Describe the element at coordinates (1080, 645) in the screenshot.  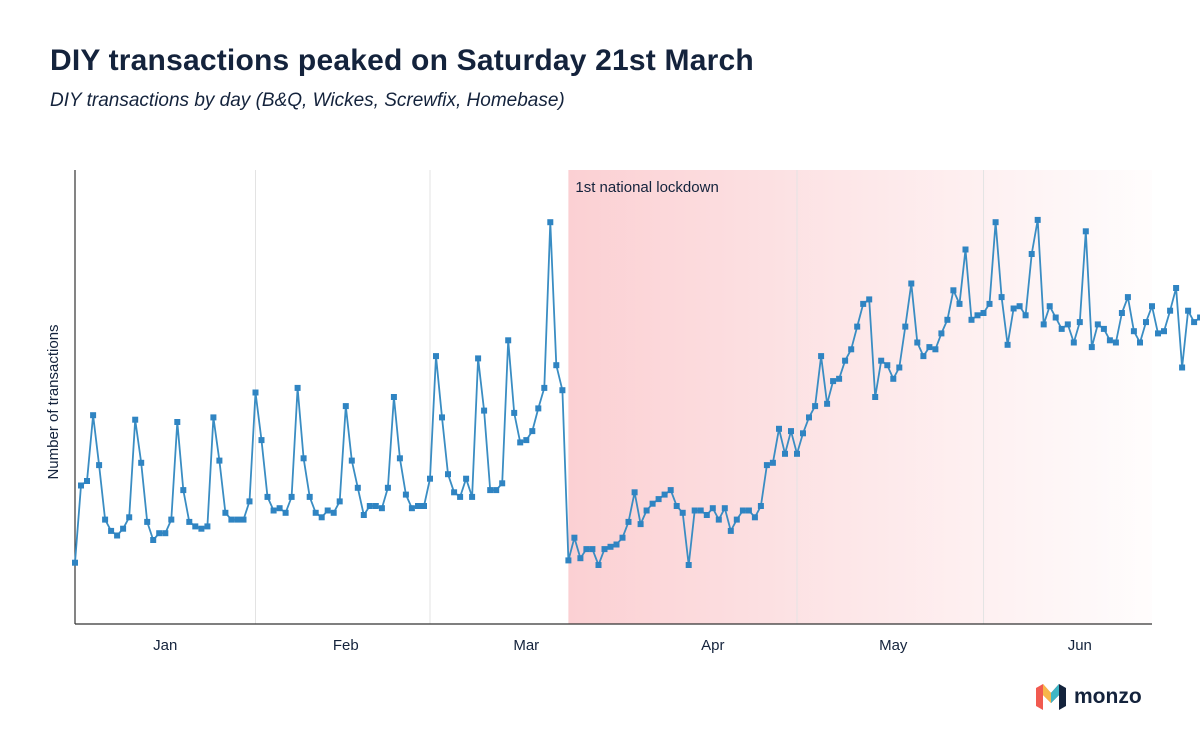
I see `x-tick-label: Jun` at that location.